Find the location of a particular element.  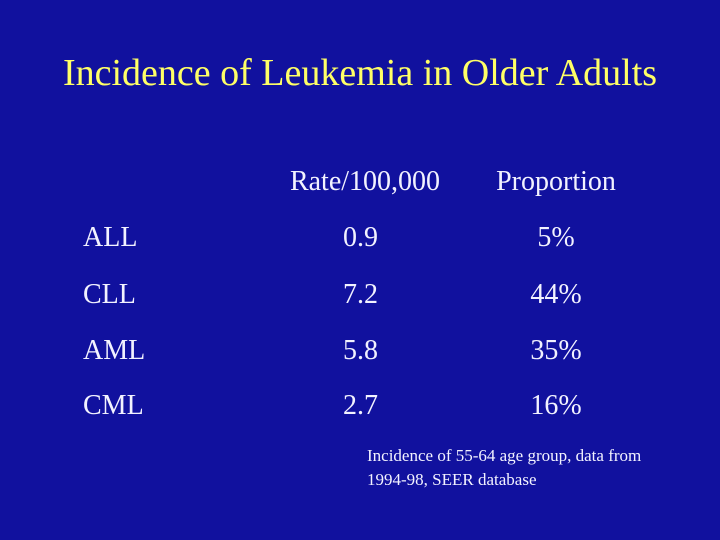

table-cell: 7.2 is located at coordinates (360, 294).